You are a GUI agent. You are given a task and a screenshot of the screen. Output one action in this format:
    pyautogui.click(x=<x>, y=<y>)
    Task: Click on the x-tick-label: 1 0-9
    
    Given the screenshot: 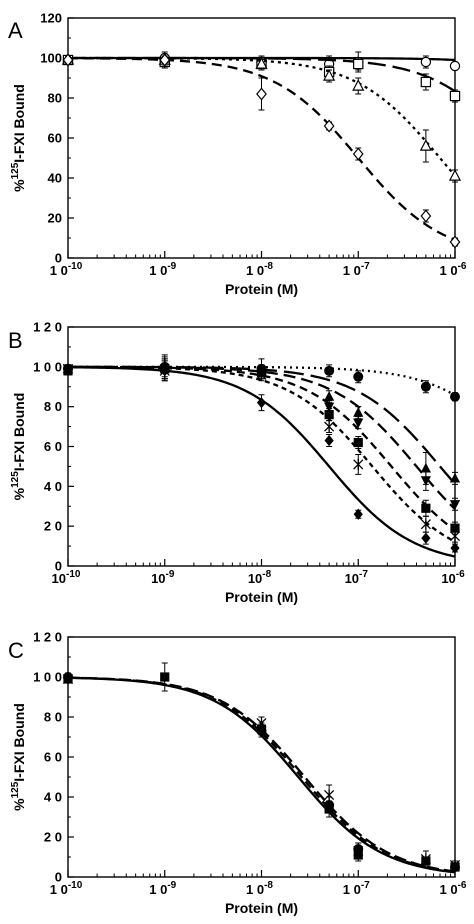 What is the action you would take?
    pyautogui.click(x=162, y=888)
    